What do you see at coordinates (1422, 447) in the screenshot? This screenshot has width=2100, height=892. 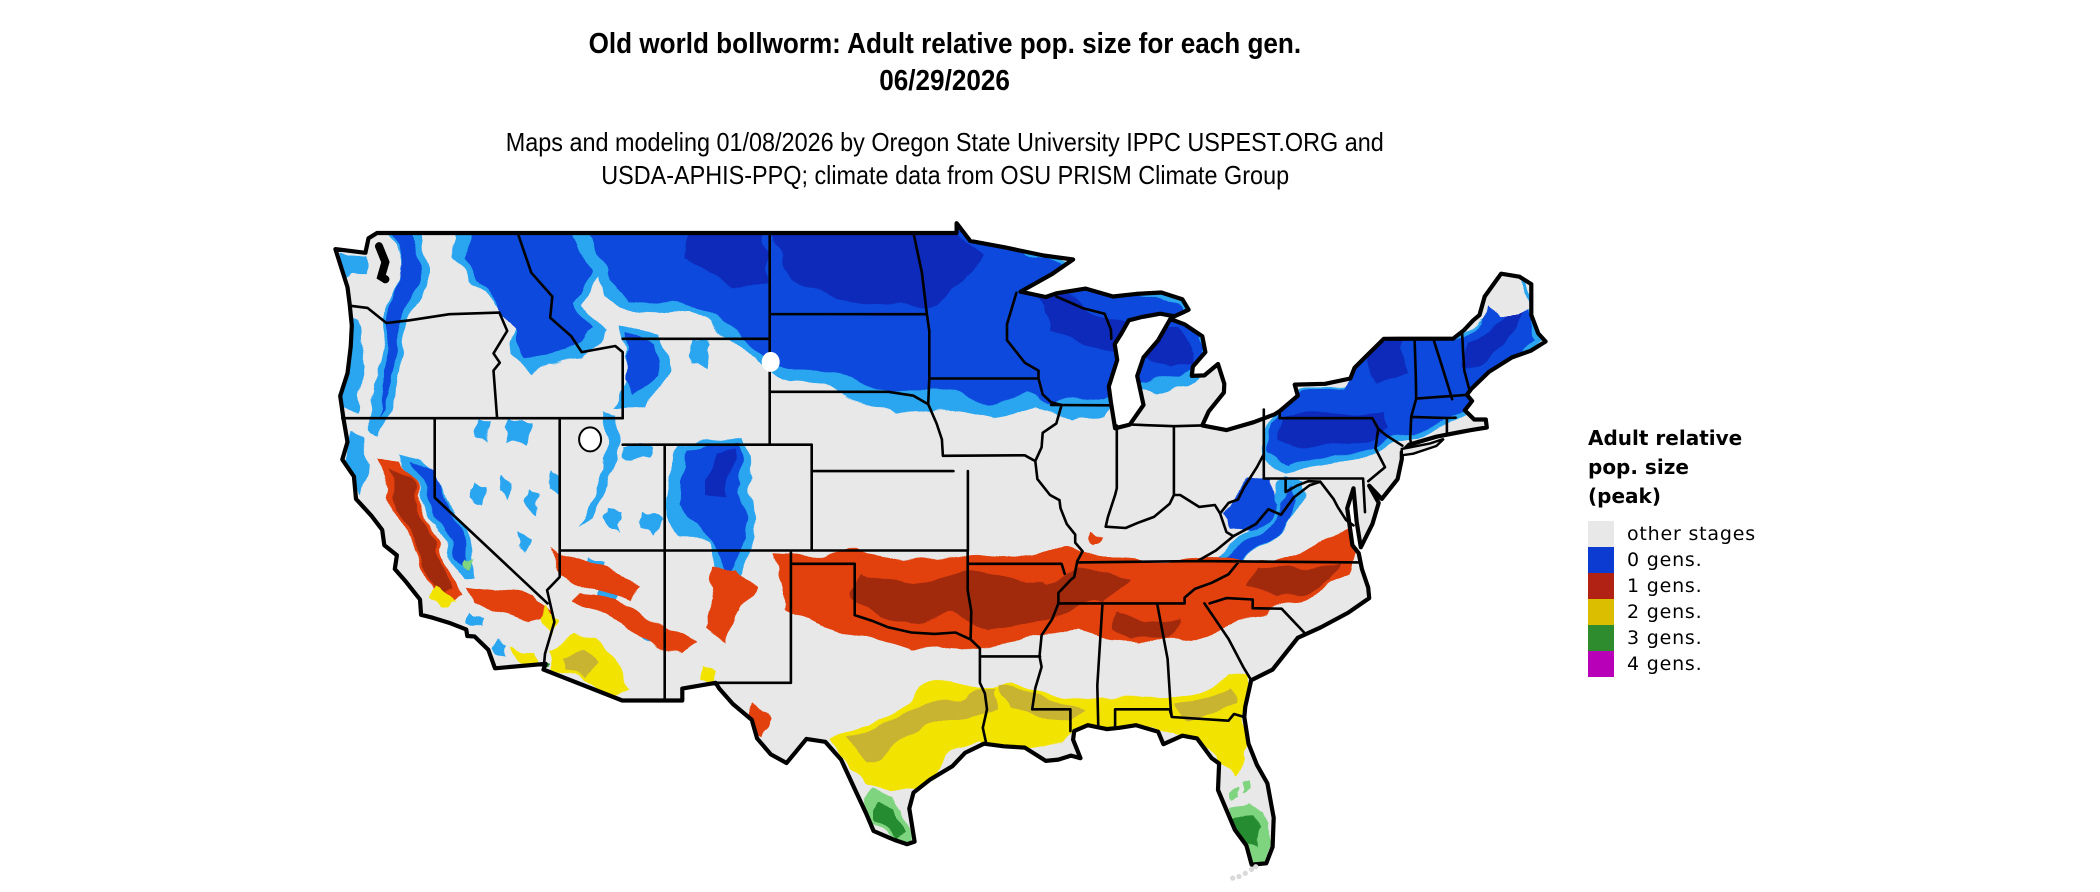 I see `long-island` at bounding box center [1422, 447].